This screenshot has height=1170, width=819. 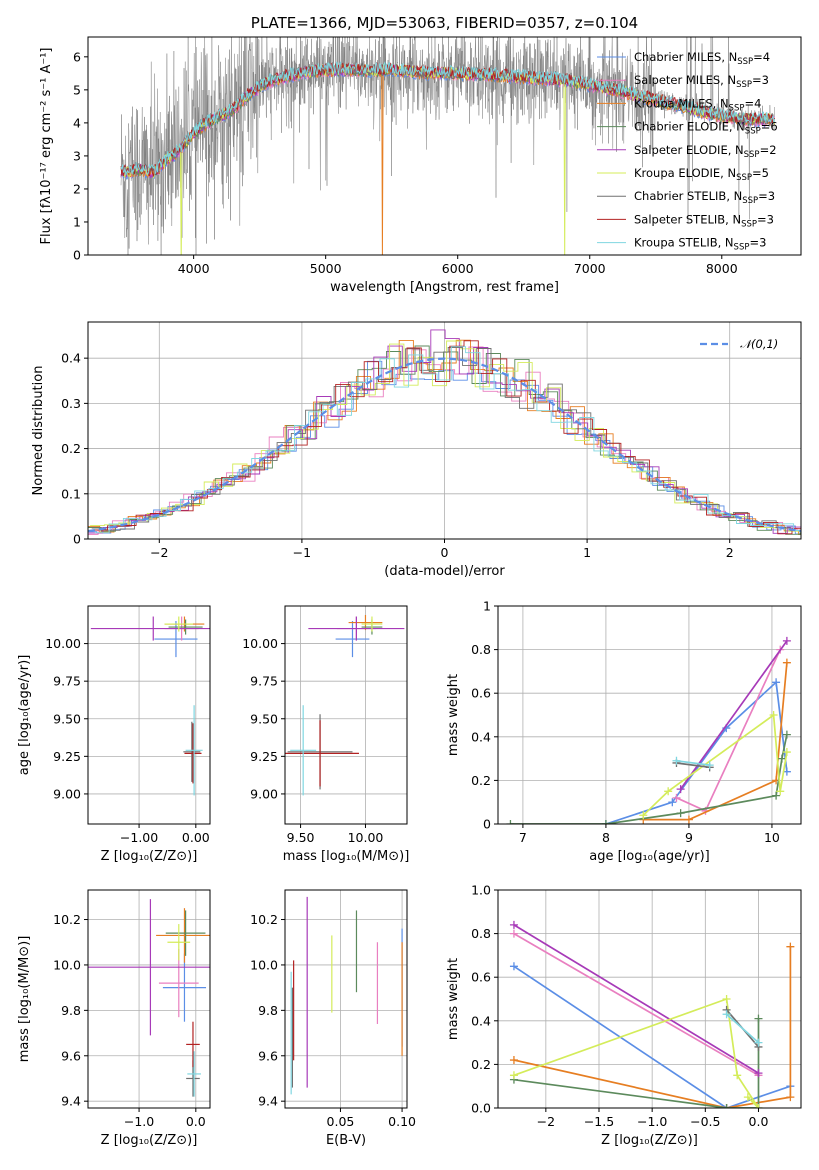 What do you see at coordinates (705, 1121) in the screenshot?
I see `x-tick-label: −0.5` at bounding box center [705, 1121].